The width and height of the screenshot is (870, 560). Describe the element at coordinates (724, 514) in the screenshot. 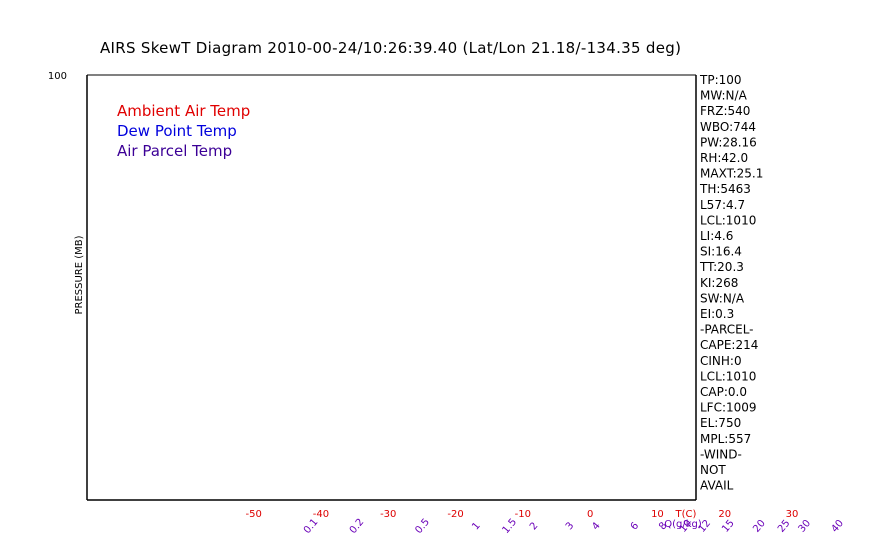

I see `bottom-temp-tick-label: 20` at that location.